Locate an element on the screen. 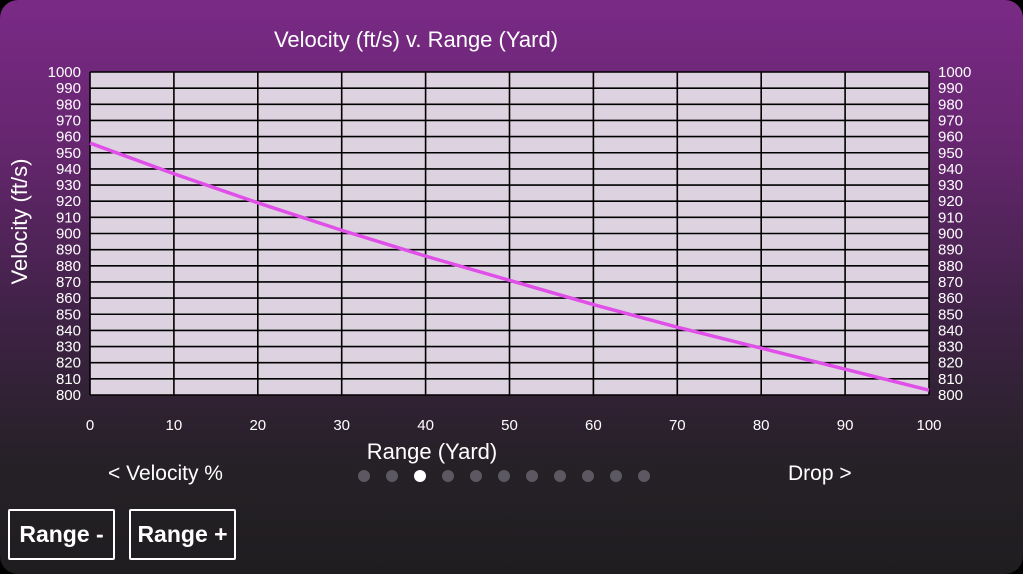 This screenshot has height=574, width=1023. y-tick-label-right: 800 is located at coordinates (950, 395).